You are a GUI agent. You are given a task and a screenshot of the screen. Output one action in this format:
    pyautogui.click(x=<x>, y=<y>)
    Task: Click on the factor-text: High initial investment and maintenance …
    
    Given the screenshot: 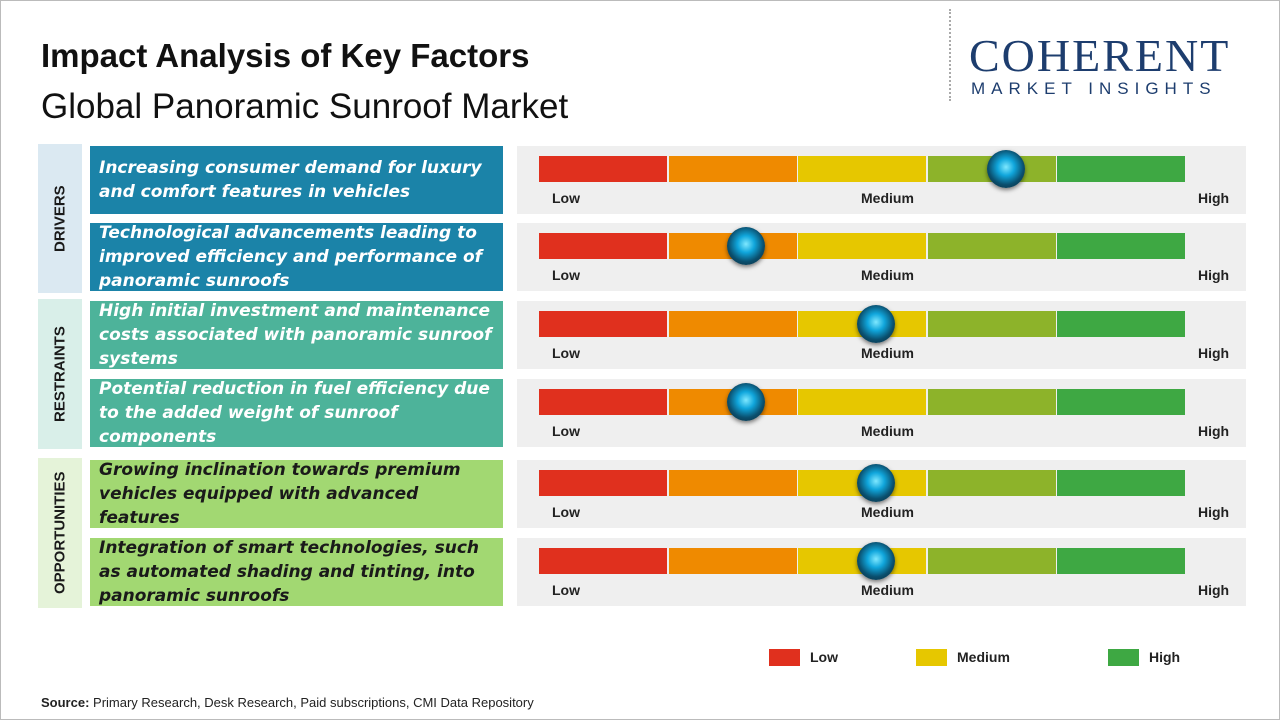 What is the action you would take?
    pyautogui.click(x=296, y=335)
    